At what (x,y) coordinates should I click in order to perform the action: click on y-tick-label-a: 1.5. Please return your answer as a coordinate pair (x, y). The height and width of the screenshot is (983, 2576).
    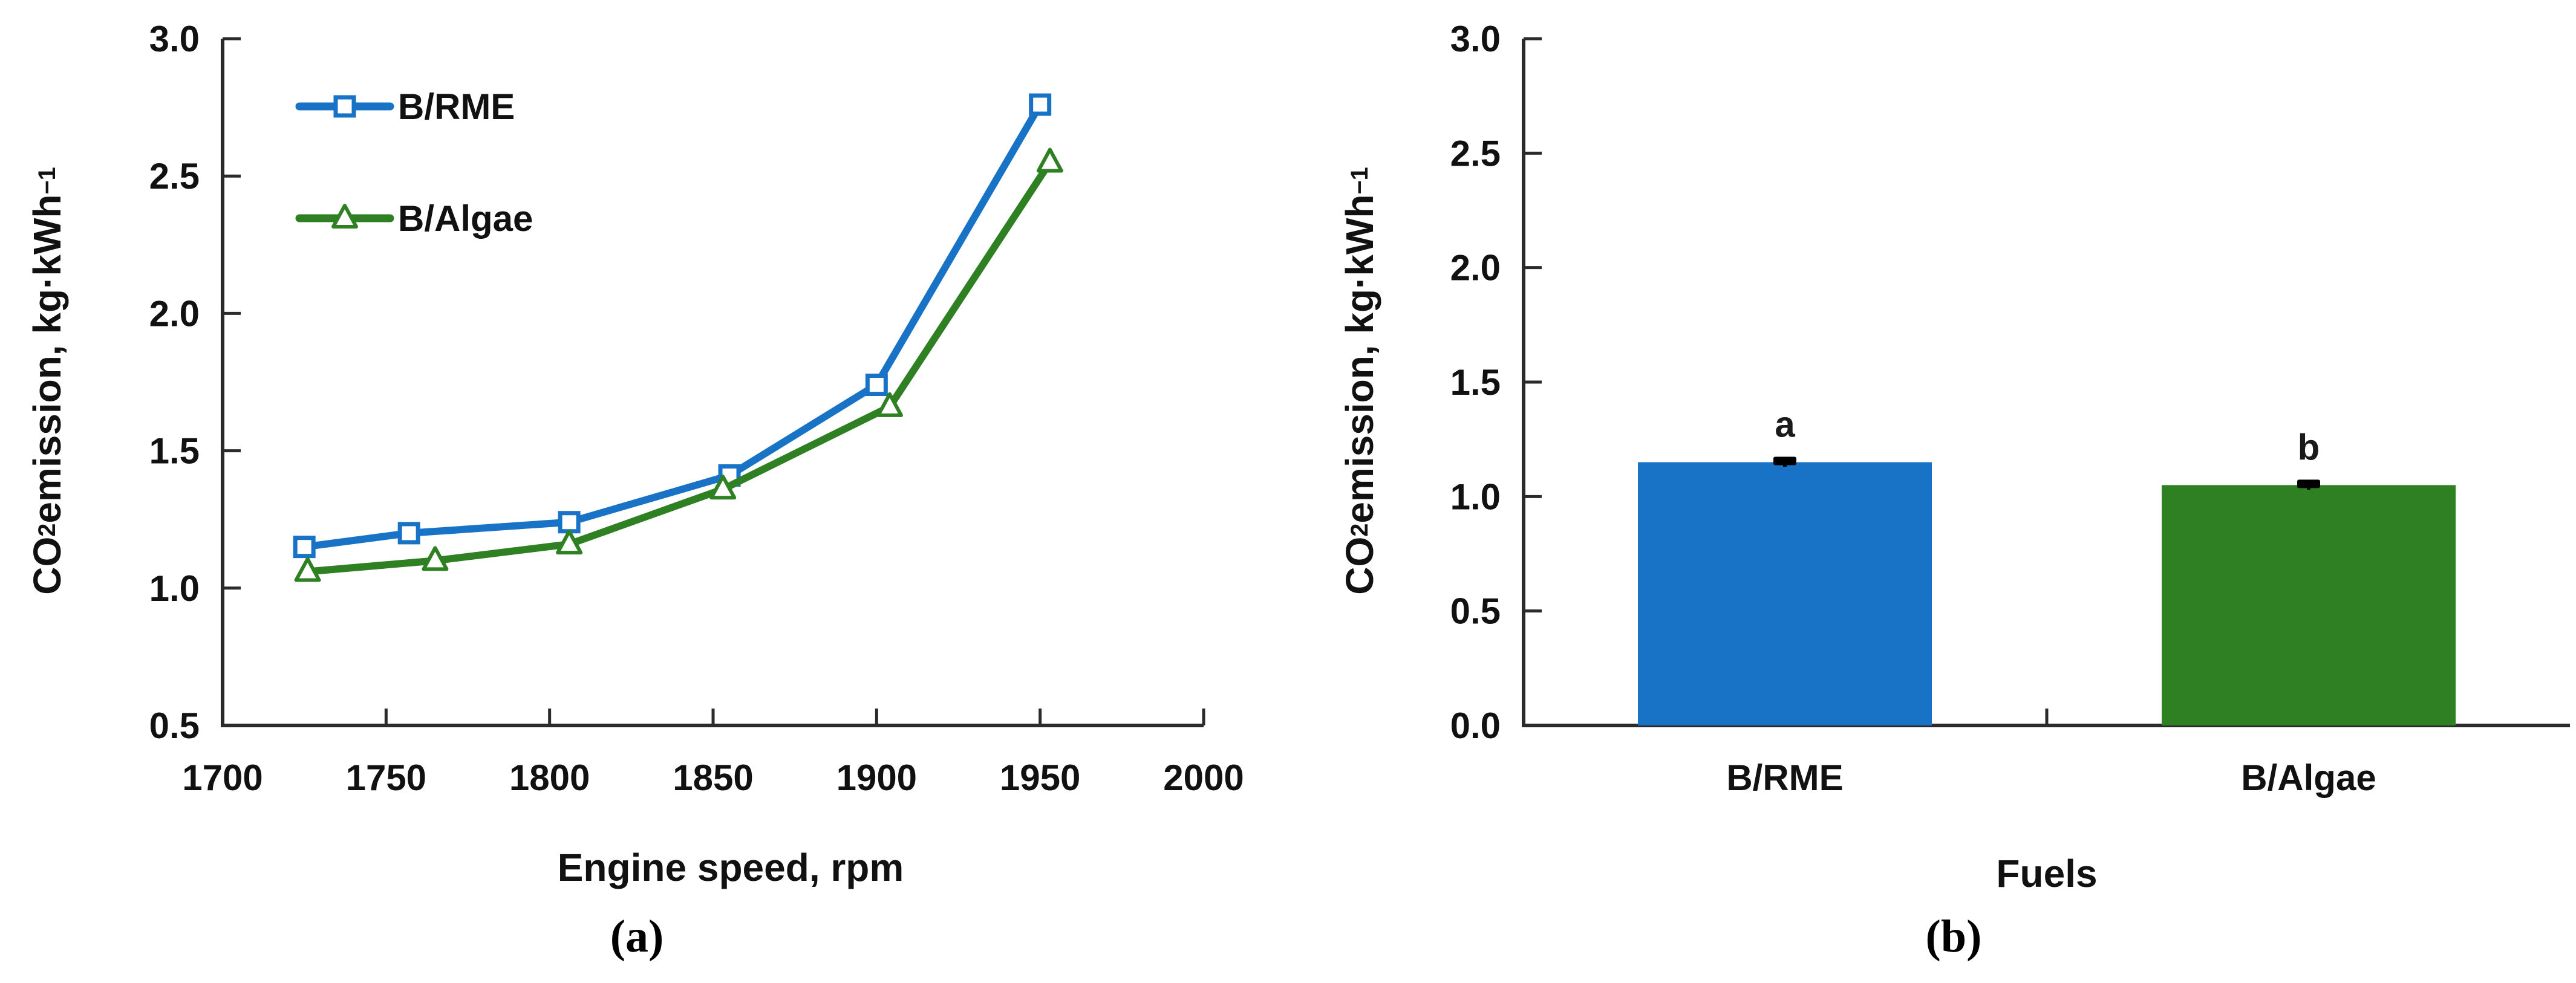
    Looking at the image, I should click on (174, 451).